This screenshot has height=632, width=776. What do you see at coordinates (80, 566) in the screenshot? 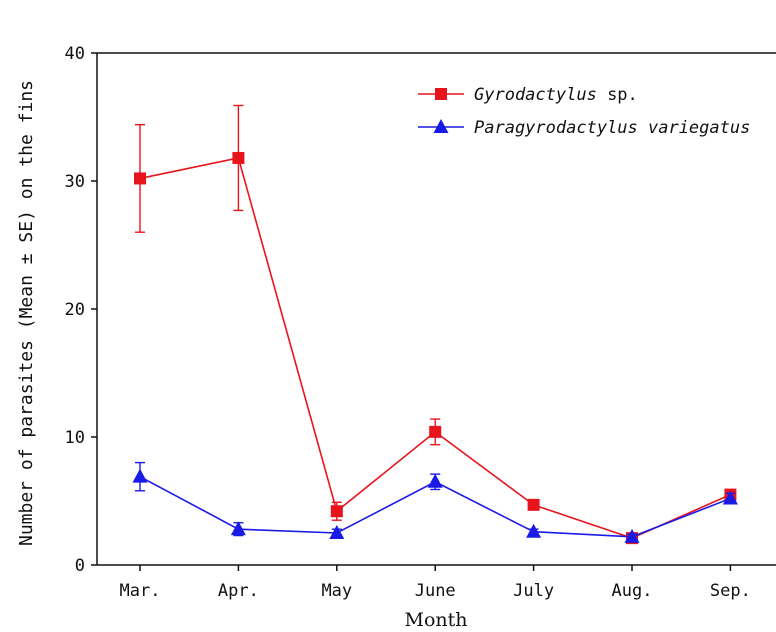
I see `y-tick-label: 0` at bounding box center [80, 566].